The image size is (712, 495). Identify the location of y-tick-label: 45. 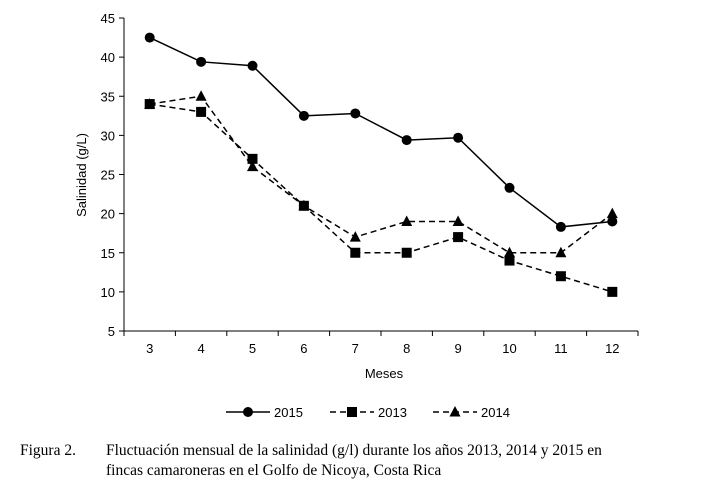
(108, 18).